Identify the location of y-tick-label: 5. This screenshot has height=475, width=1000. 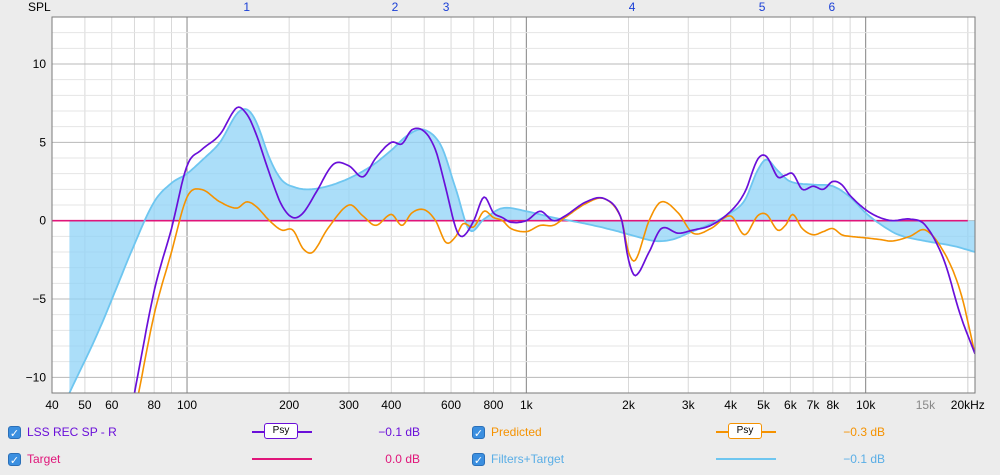
(42, 142).